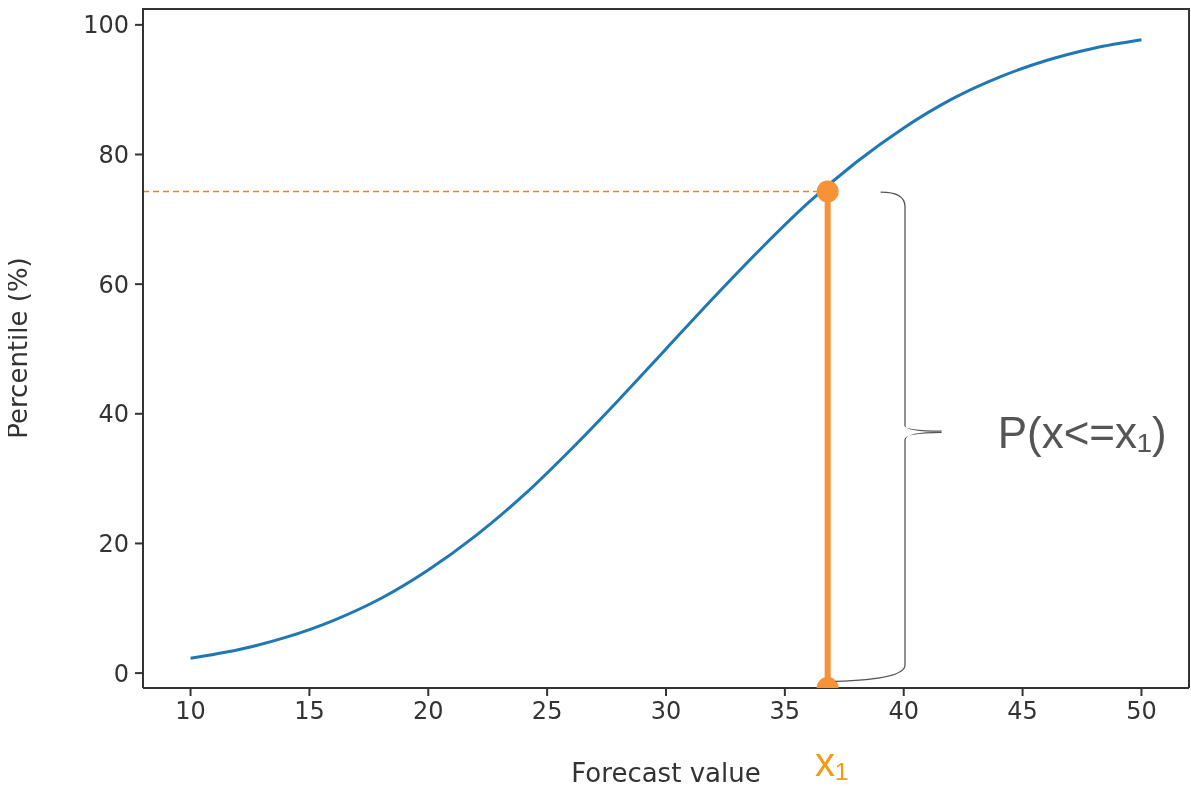 The width and height of the screenshot is (1191, 786). I want to click on y-tick-label: 0, so click(121, 673).